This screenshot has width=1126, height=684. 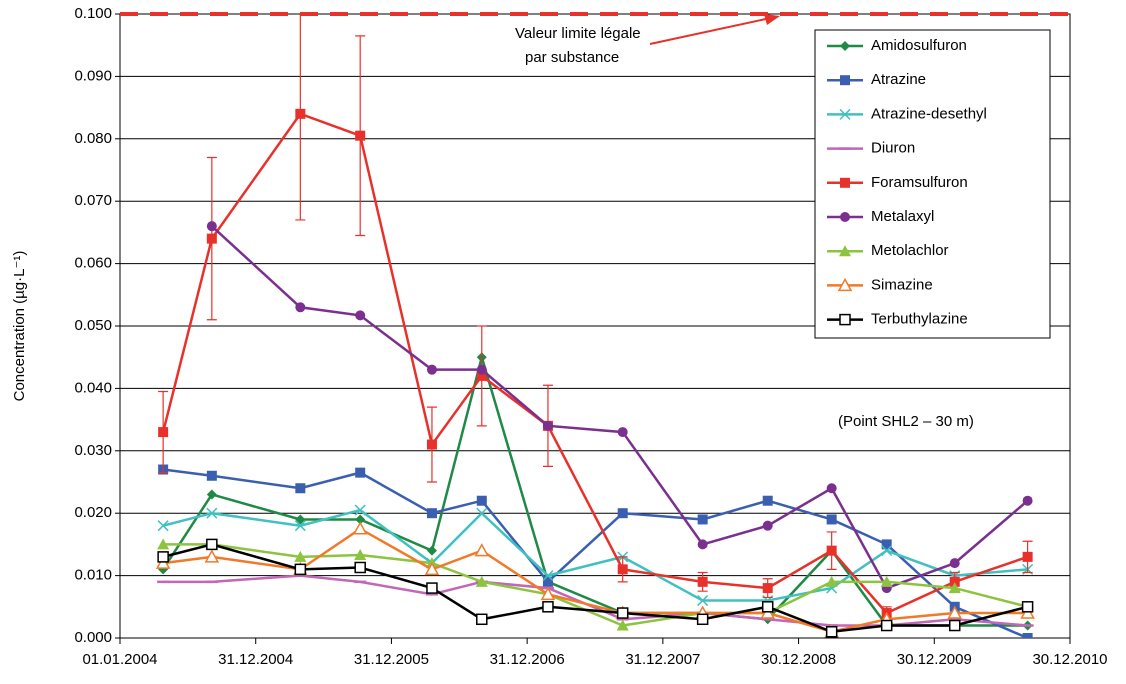 I want to click on x-tick-label: 31.12.2006, so click(x=527, y=659).